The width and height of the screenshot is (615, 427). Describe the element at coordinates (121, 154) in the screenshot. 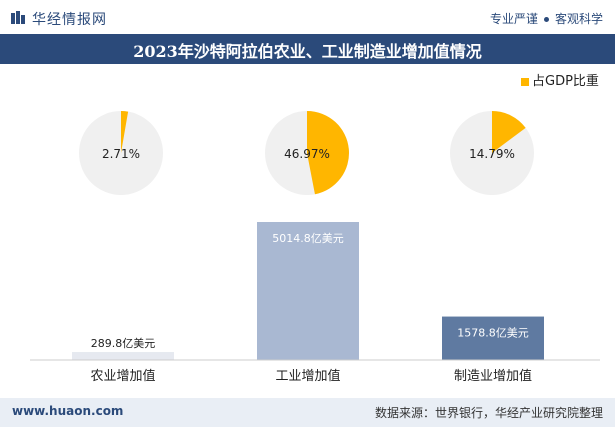

I see `pie-value-label: 2.71%` at that location.